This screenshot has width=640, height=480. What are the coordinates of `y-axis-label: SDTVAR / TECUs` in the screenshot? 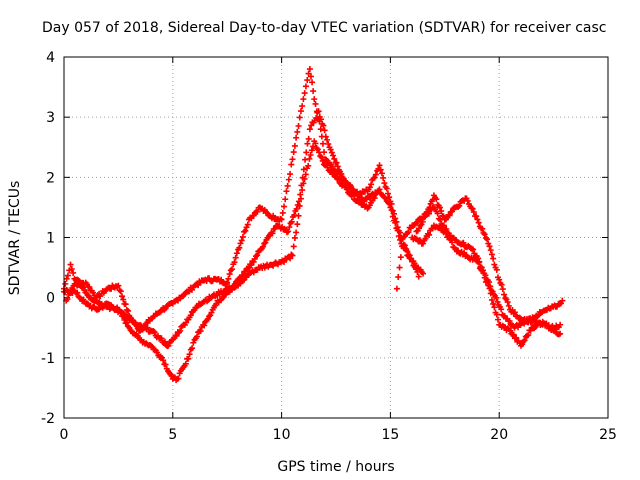 It's located at (15, 238).